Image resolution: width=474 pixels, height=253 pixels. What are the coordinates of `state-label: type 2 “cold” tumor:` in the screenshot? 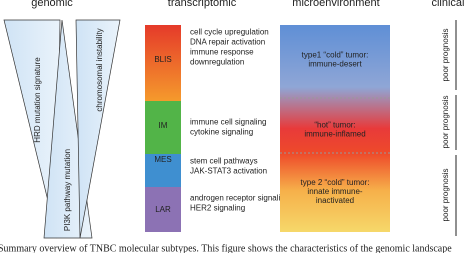 It's located at (335, 182).